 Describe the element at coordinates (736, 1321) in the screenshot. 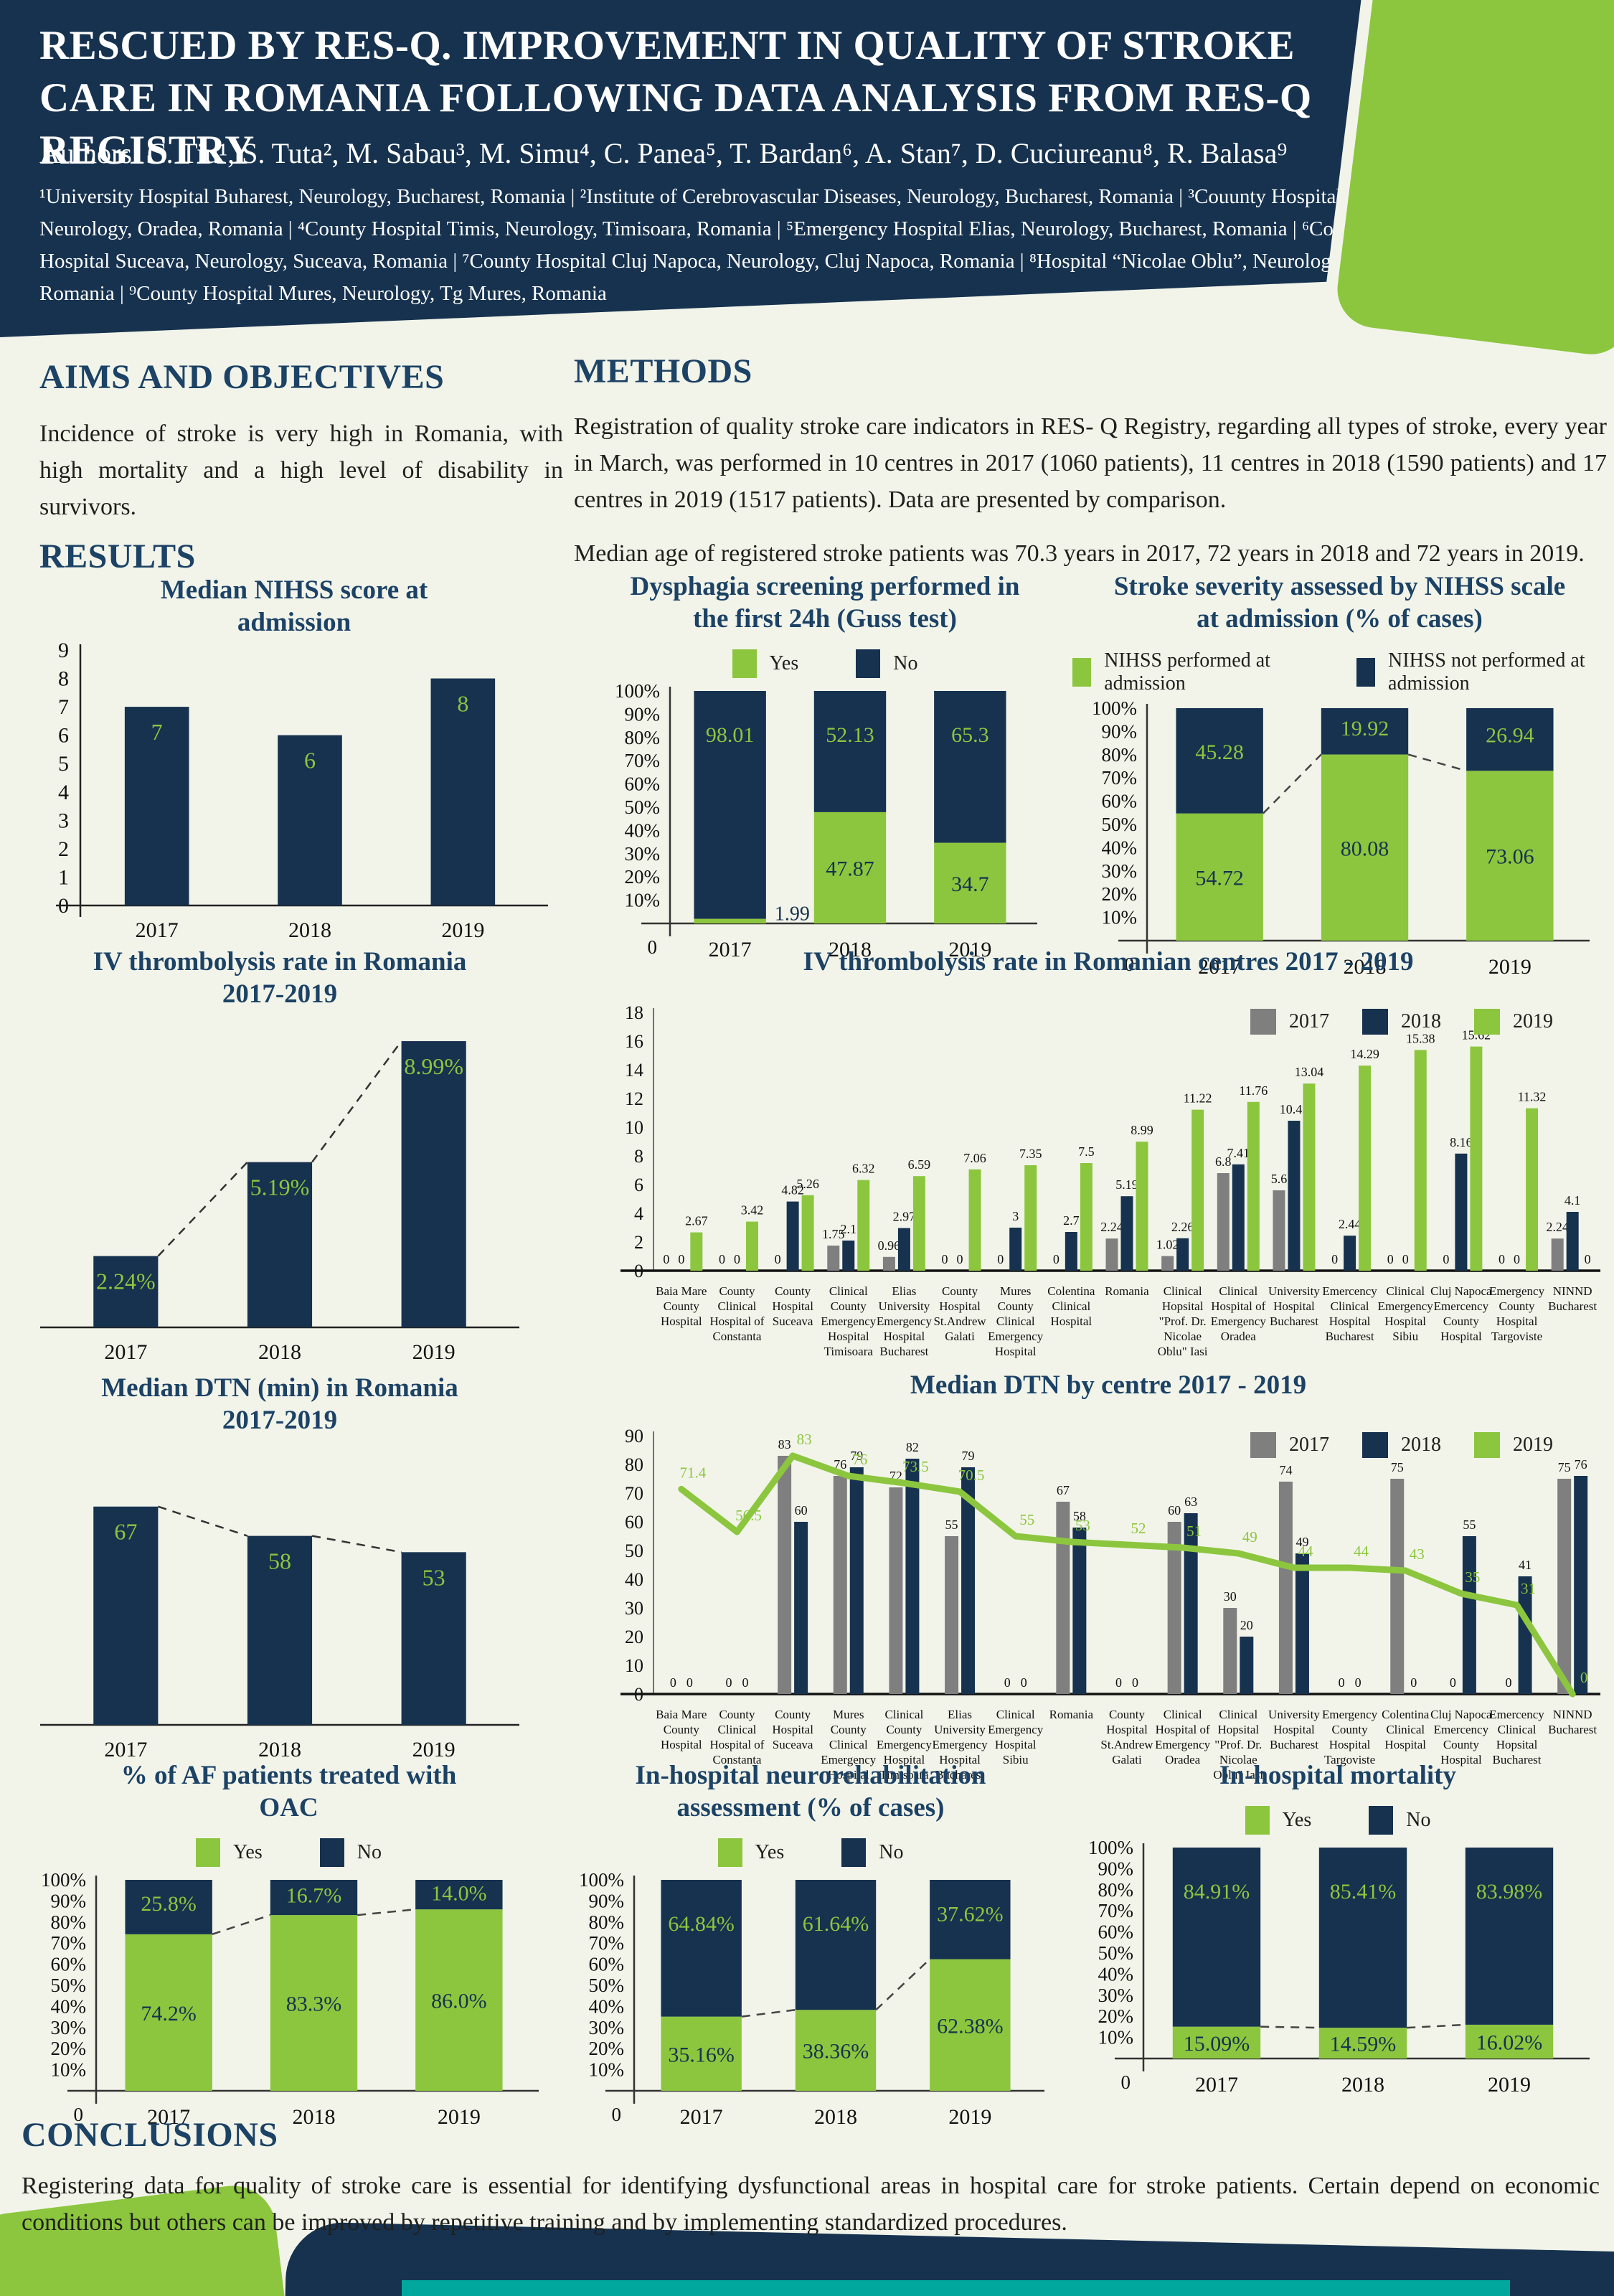

I see `svg-text: Hospital of` at that location.